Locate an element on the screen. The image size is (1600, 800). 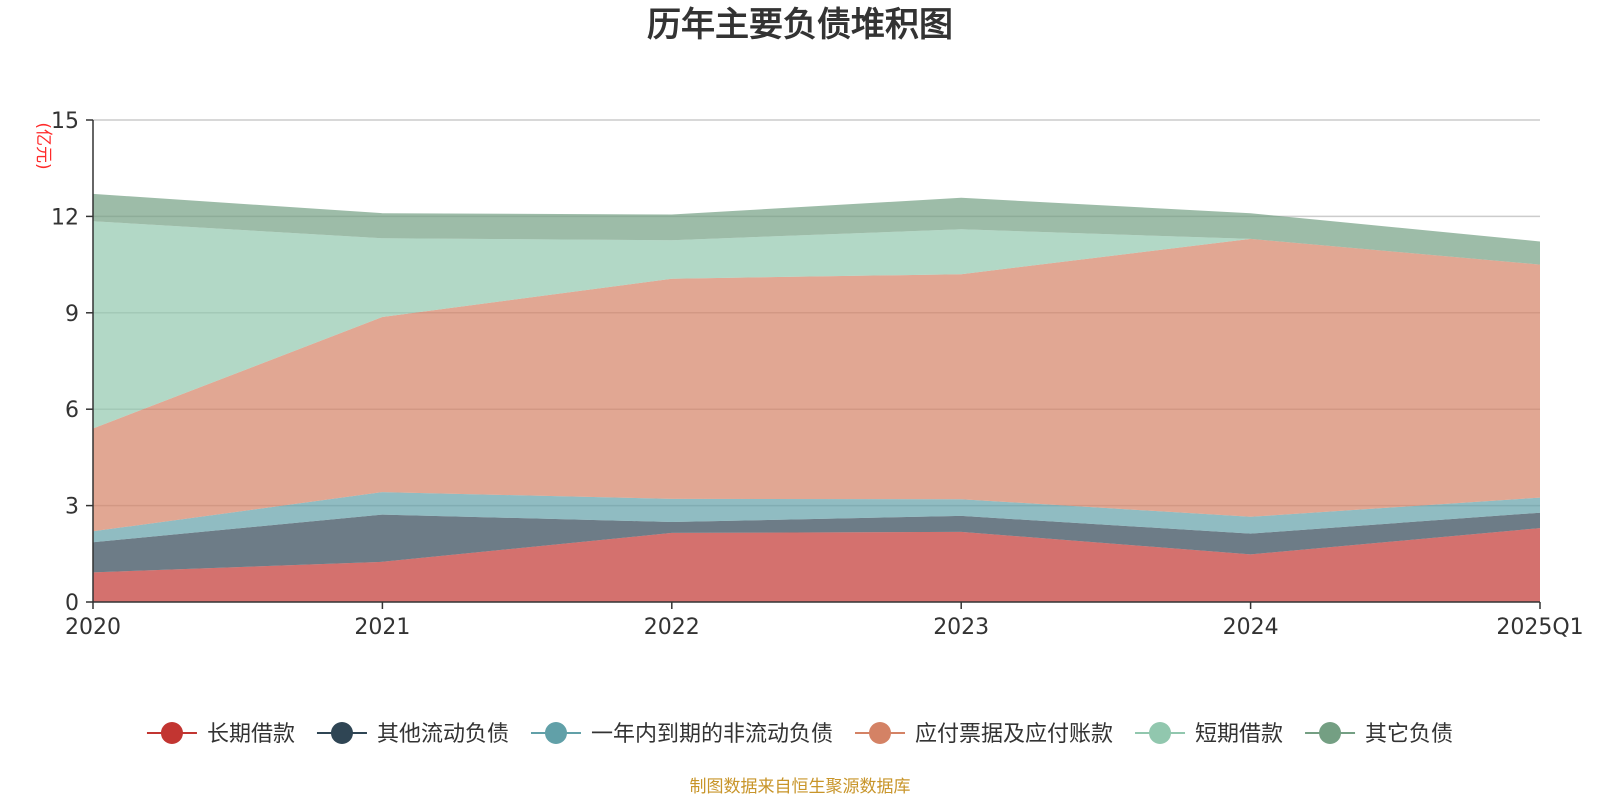
legend: 长期借款 其他流动负债 一年内到期的非流动负债 应付票据及应付账款 短期借款 其它负债 is located at coordinates (799, 734).